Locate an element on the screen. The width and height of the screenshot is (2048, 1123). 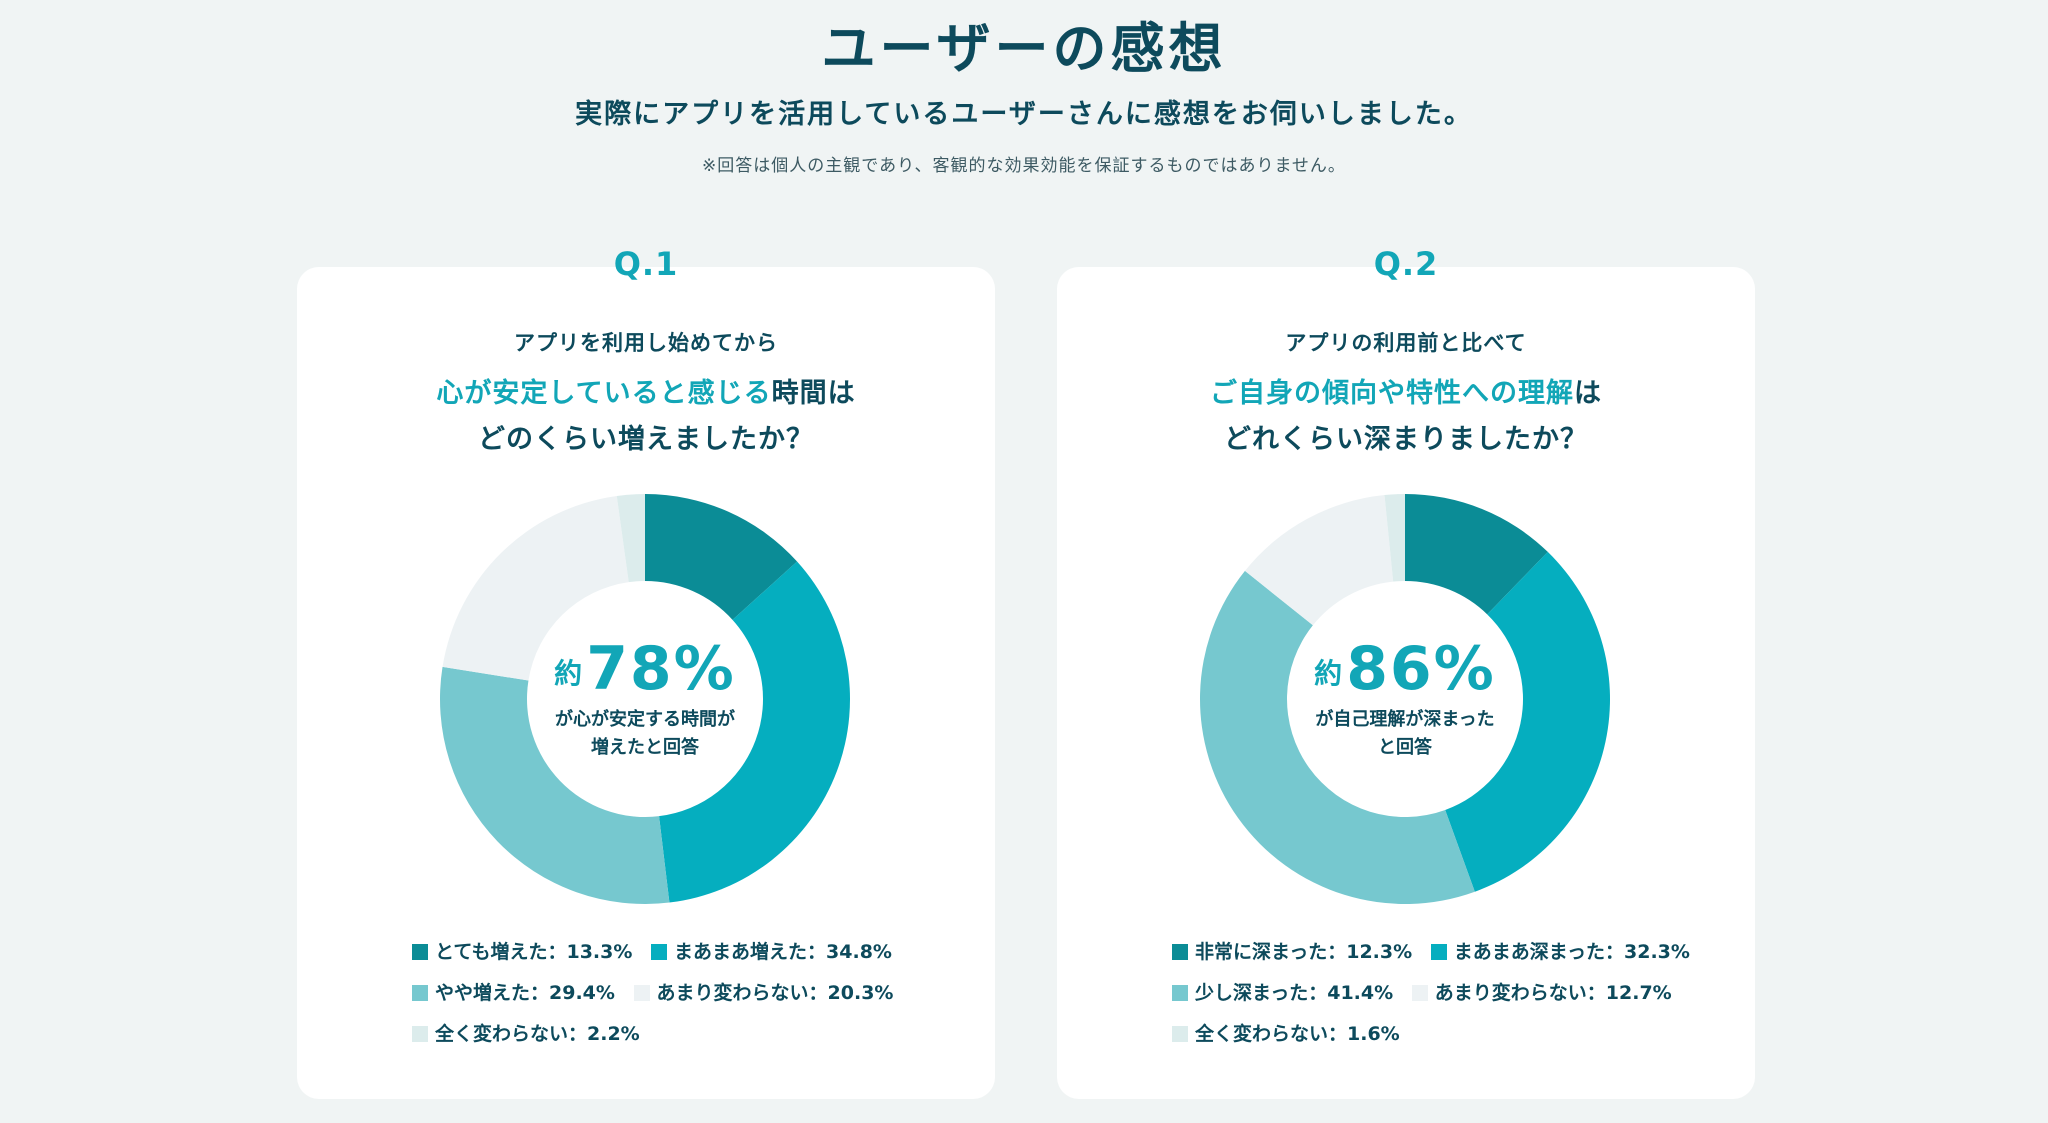
legend-label: あまり変わらない：12.7% is located at coordinates (1553, 993).